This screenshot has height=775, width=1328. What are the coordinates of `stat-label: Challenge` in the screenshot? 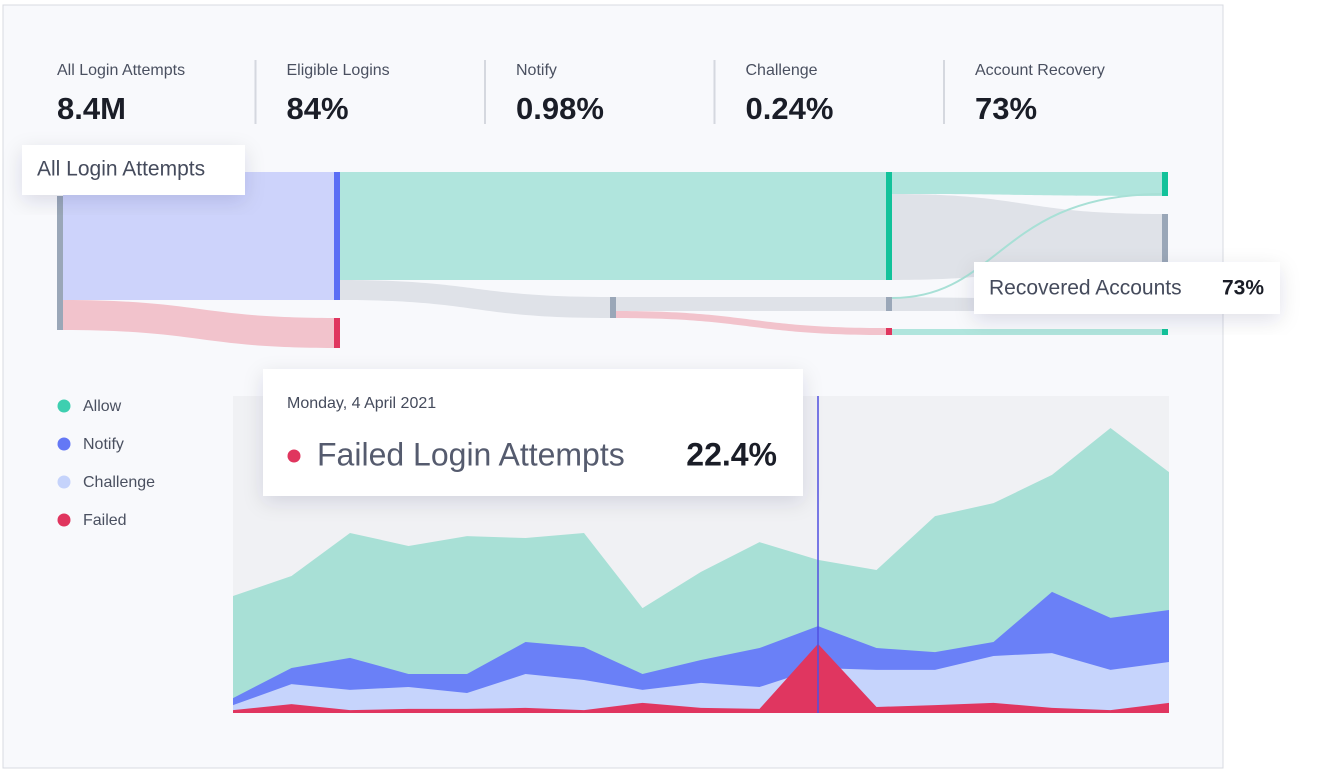 It's located at (782, 70).